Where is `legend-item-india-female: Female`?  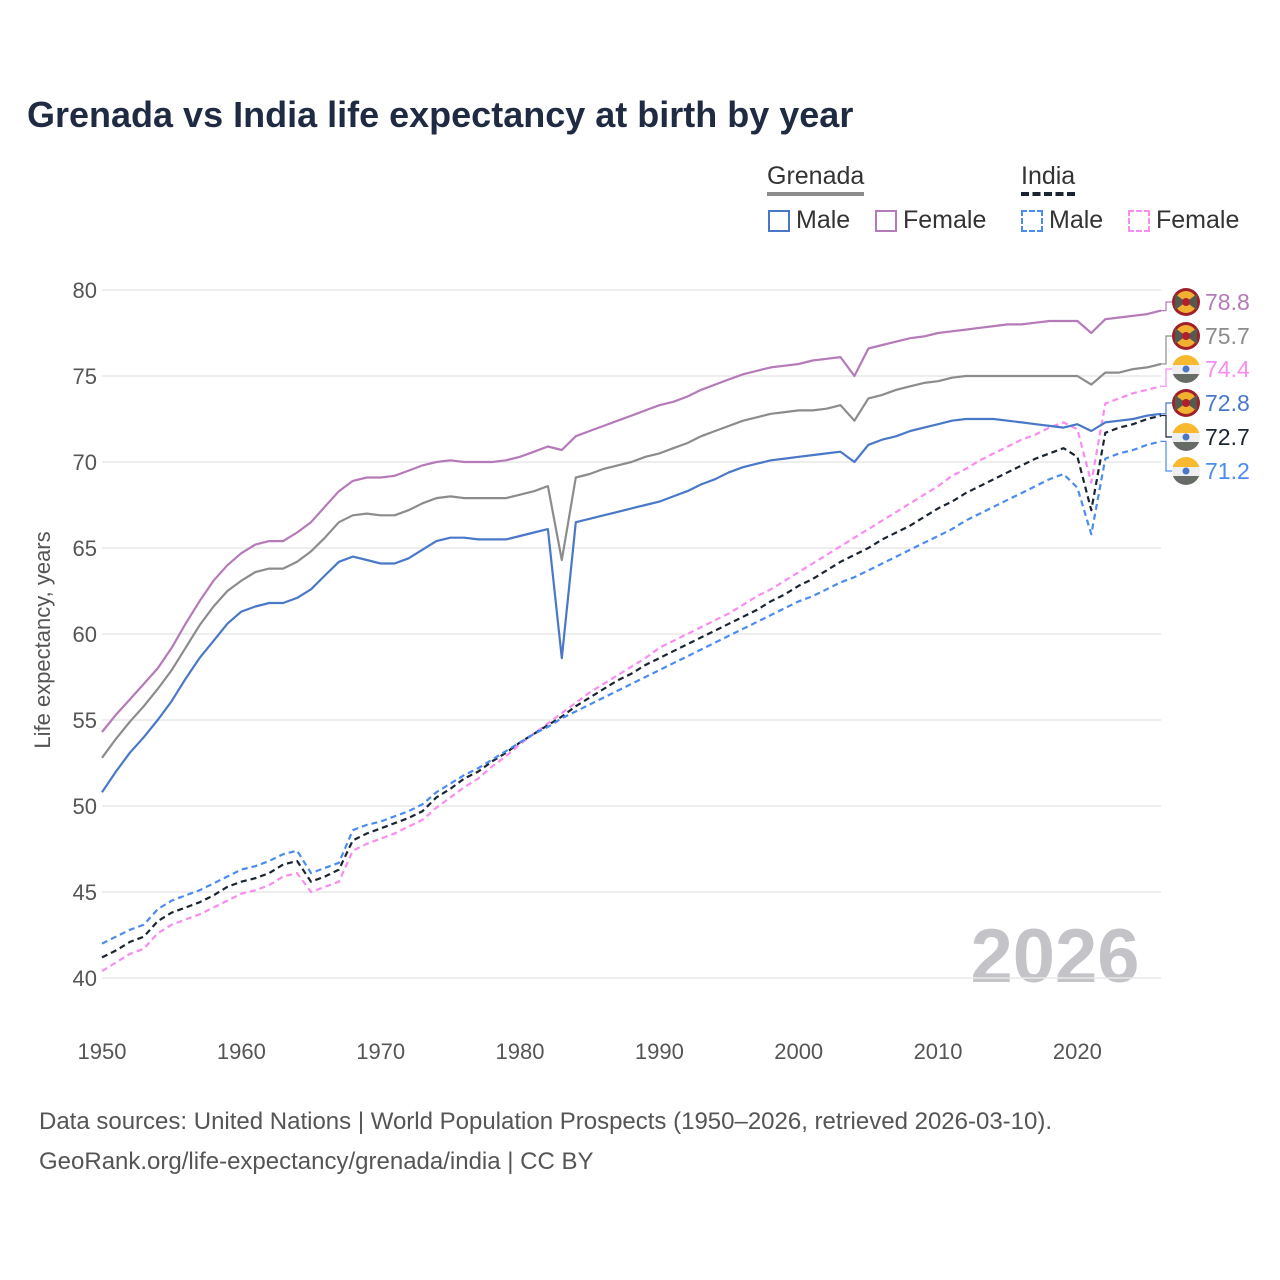 legend-item-india-female: Female is located at coordinates (1183, 220).